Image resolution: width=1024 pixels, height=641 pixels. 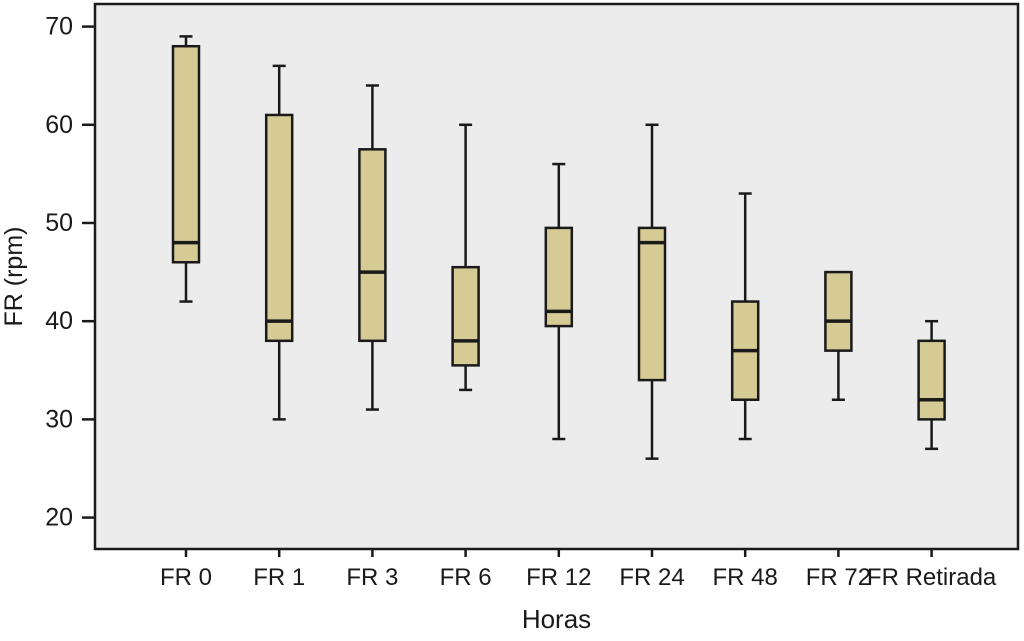 What do you see at coordinates (932, 577) in the screenshot?
I see `x-axis-tick-label: FR Retirada` at bounding box center [932, 577].